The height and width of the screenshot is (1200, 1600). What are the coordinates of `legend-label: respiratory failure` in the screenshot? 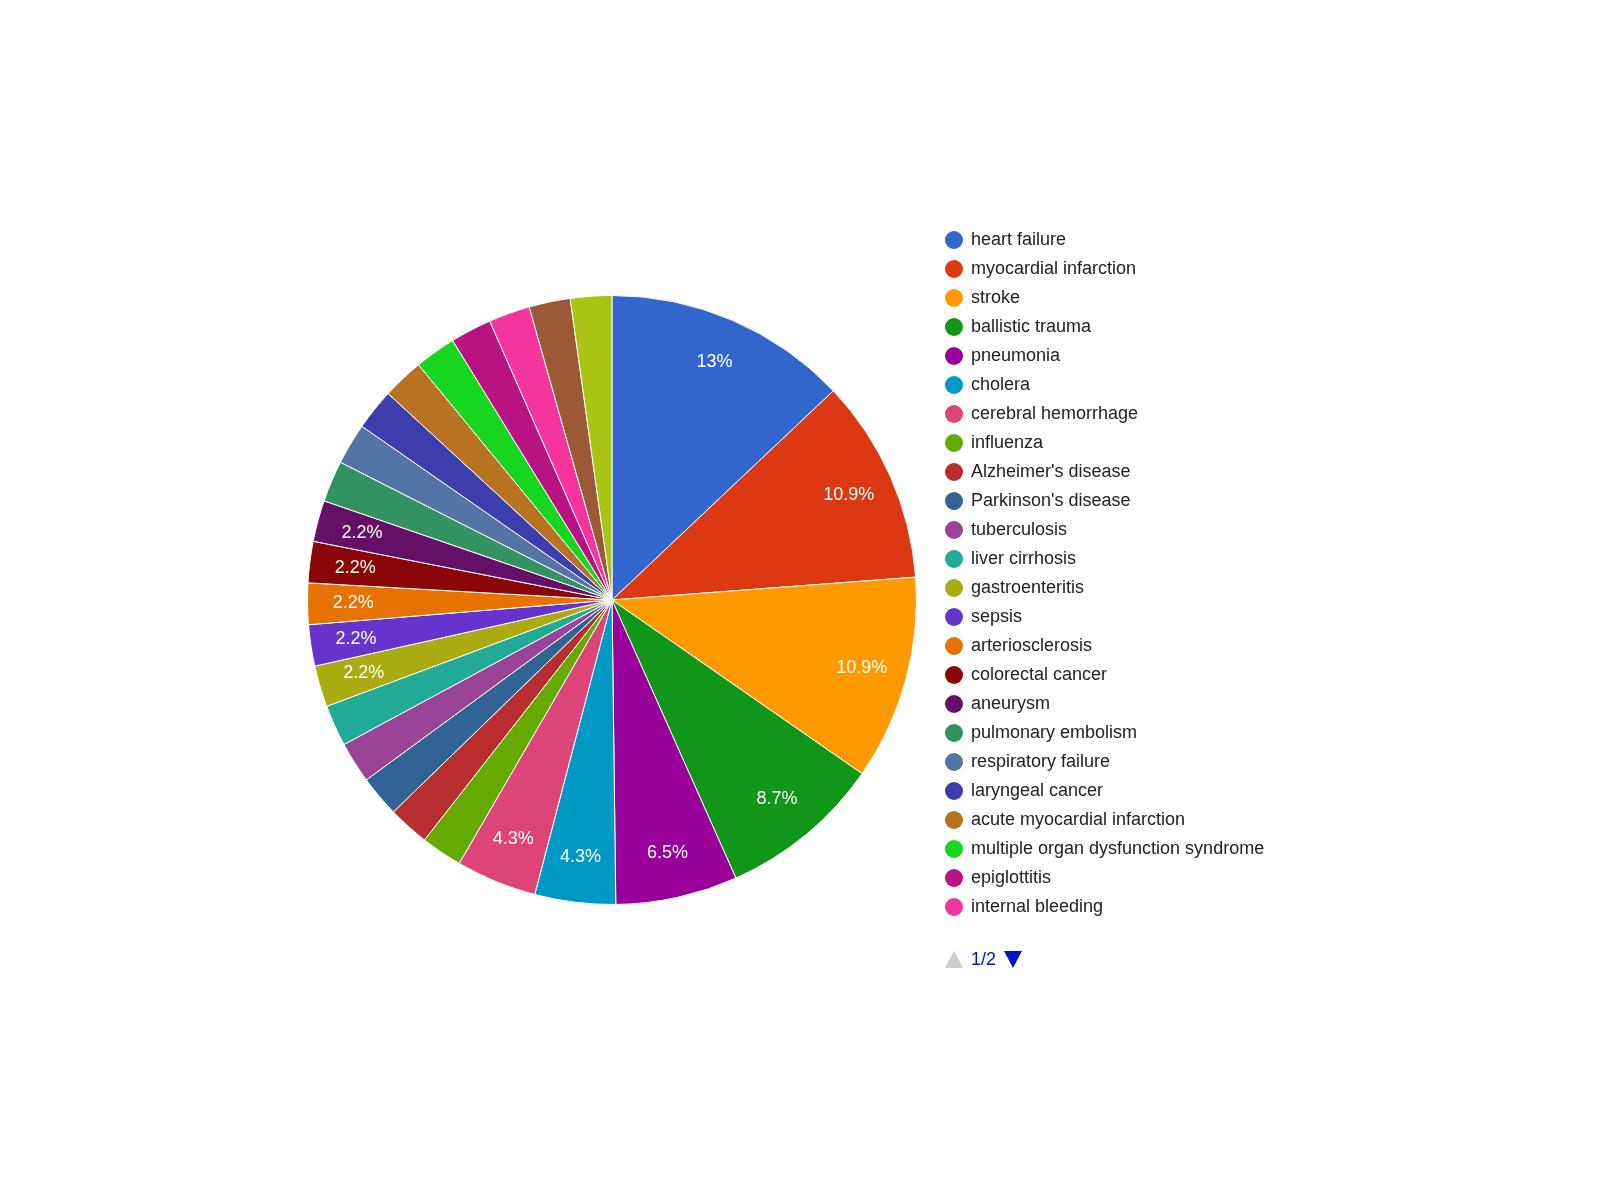 It's located at (1041, 761).